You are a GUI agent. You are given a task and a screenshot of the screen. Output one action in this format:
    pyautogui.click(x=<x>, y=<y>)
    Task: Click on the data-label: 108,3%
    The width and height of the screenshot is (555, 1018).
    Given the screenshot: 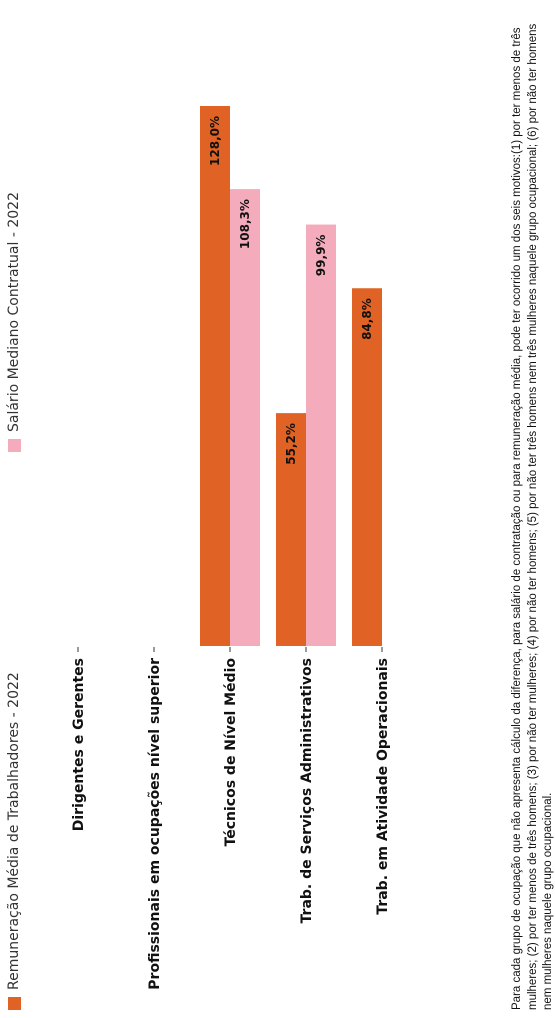 What is the action you would take?
    pyautogui.click(x=245, y=224)
    